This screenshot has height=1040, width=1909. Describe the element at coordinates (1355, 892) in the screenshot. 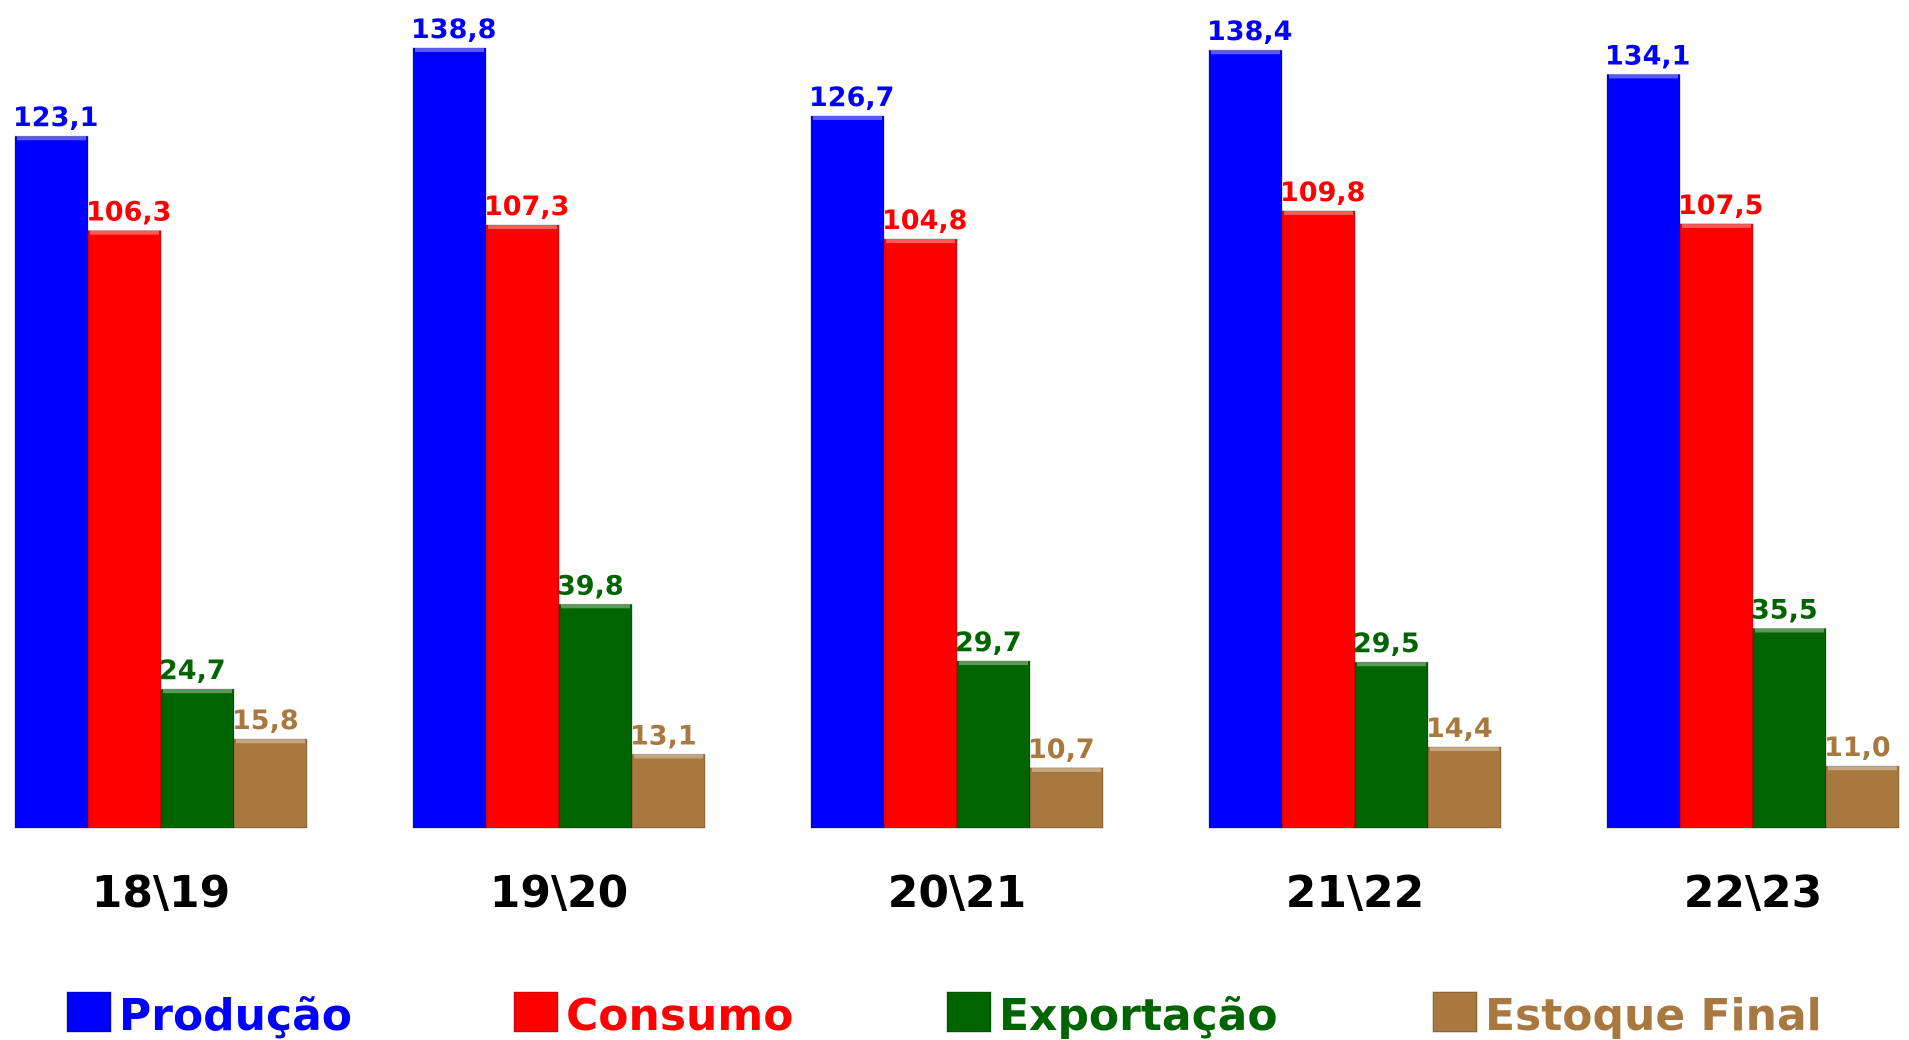

I see `x-tick-label: 21\22` at that location.